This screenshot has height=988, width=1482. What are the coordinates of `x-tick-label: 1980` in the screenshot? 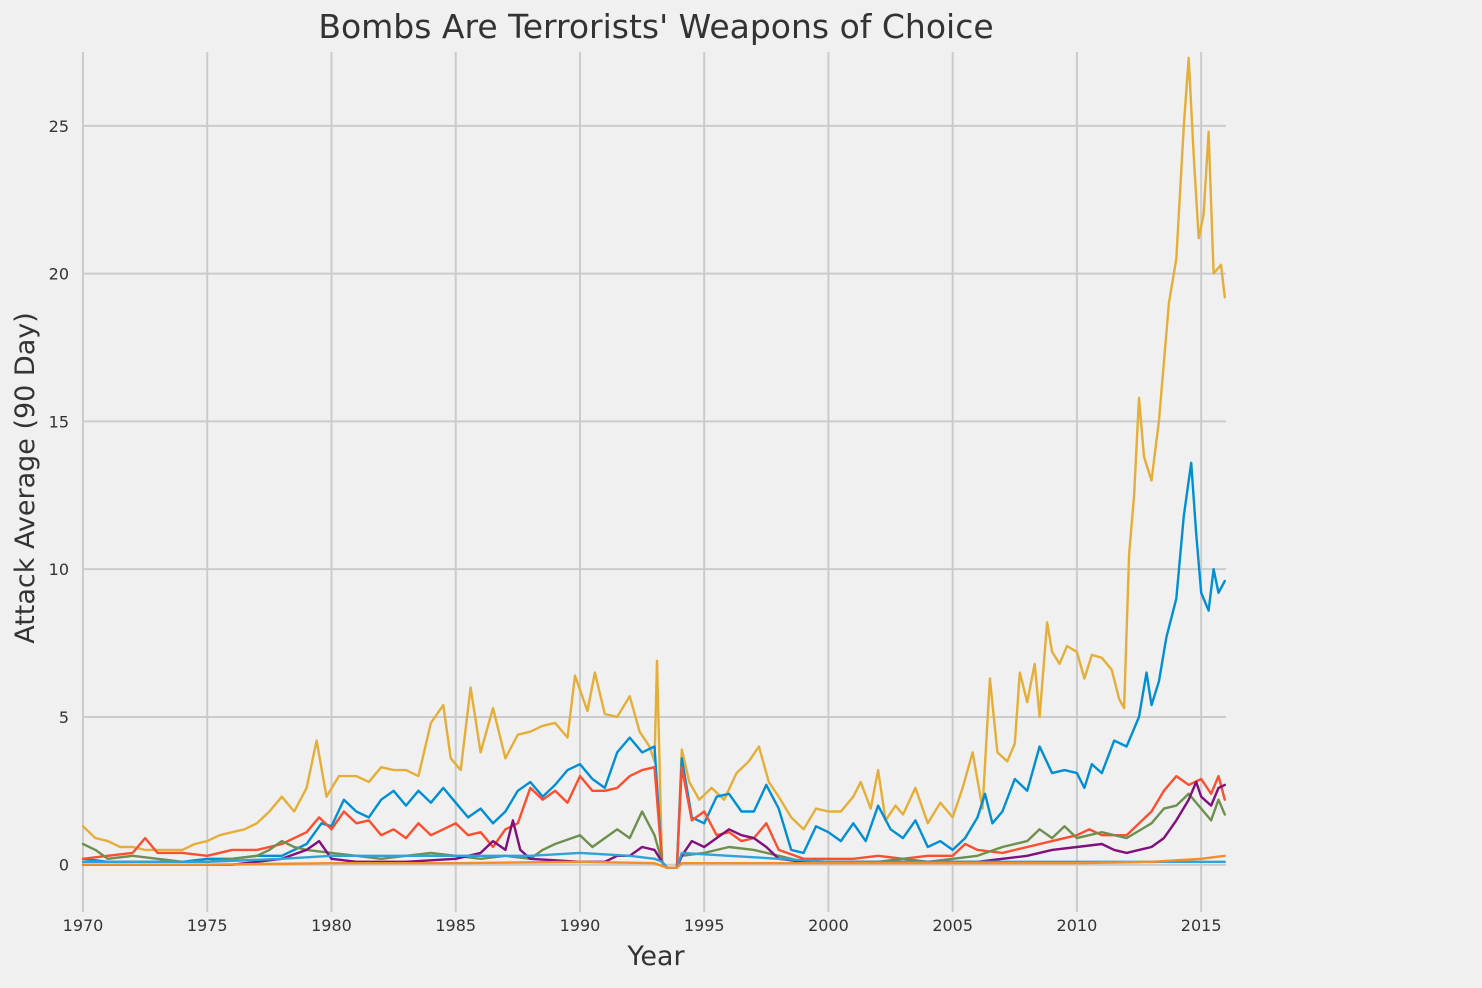 It's located at (331, 925).